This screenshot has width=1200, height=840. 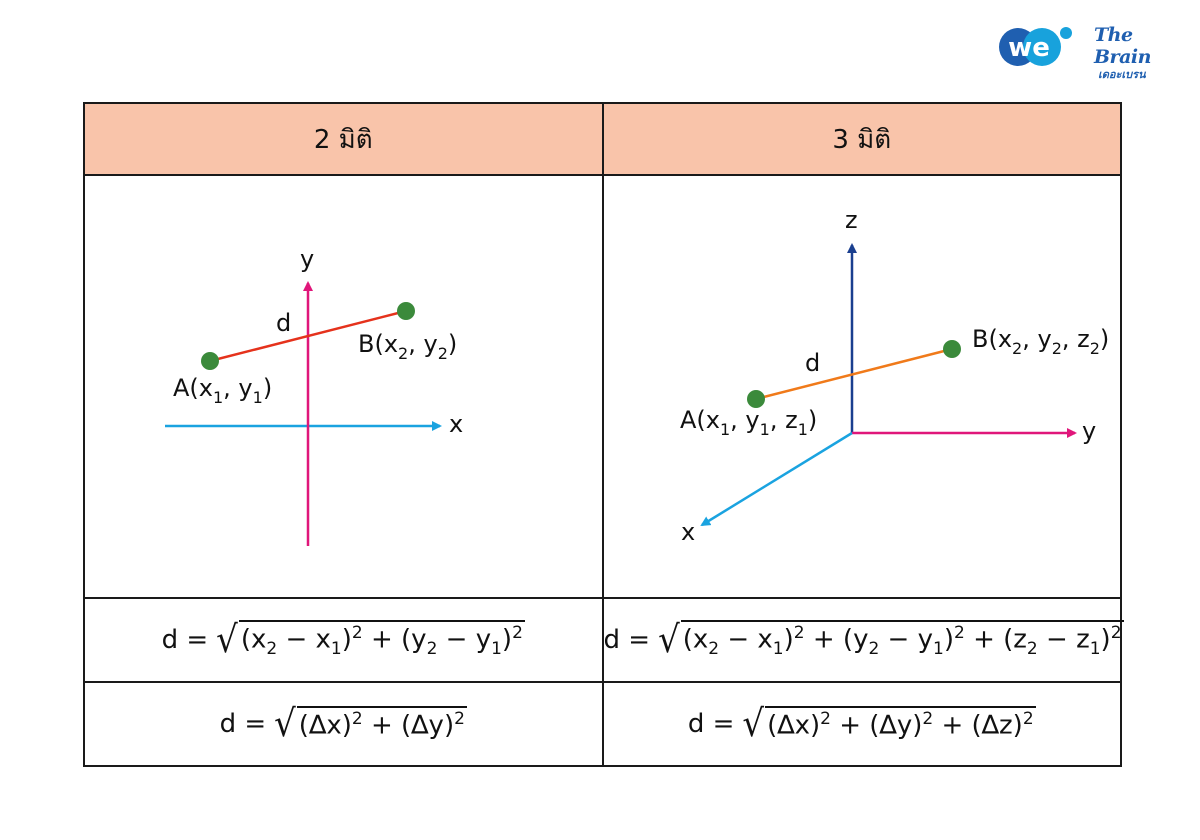 What do you see at coordinates (381, 639) in the screenshot?
I see `formula-radicand: (x2 − x1)2 + (y2 − y1)2` at bounding box center [381, 639].